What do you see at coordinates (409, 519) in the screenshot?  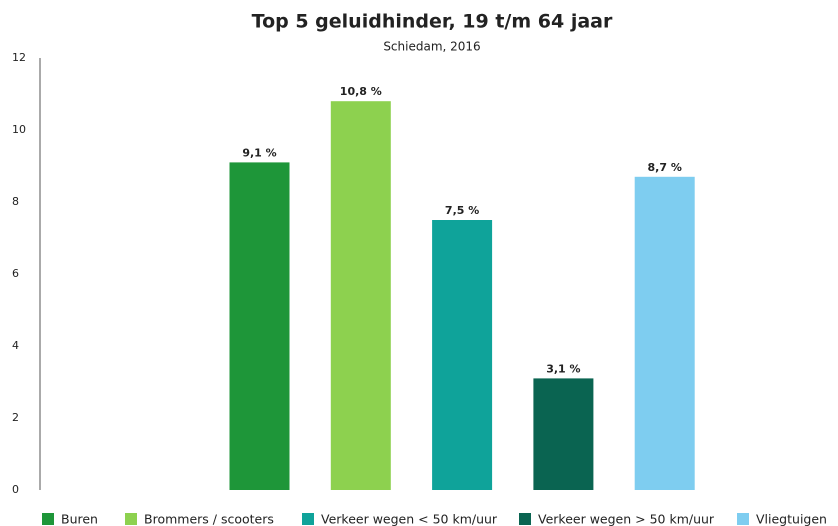 I see `legend-label: Verkeer wegen < 50 km/uur` at bounding box center [409, 519].